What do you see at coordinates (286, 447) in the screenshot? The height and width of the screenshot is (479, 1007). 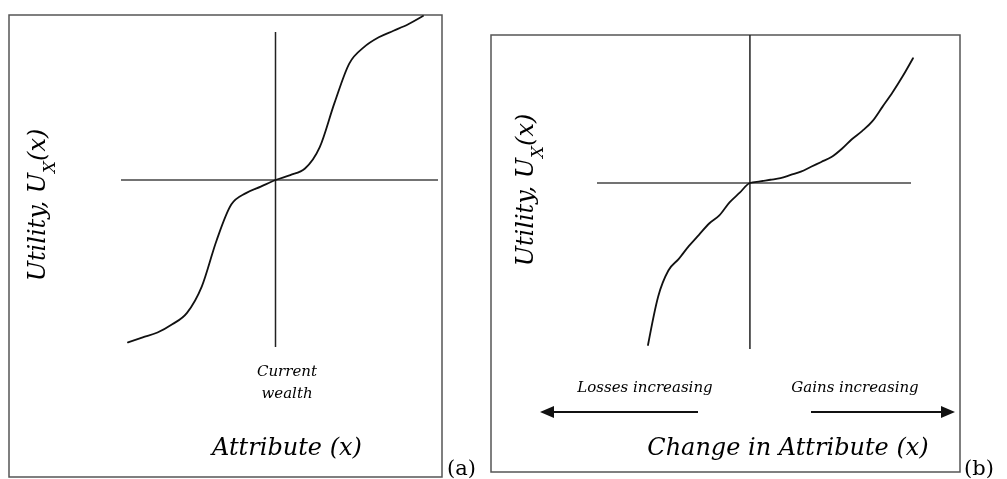 I see `x-axis-title: Attribute (x)` at bounding box center [286, 447].